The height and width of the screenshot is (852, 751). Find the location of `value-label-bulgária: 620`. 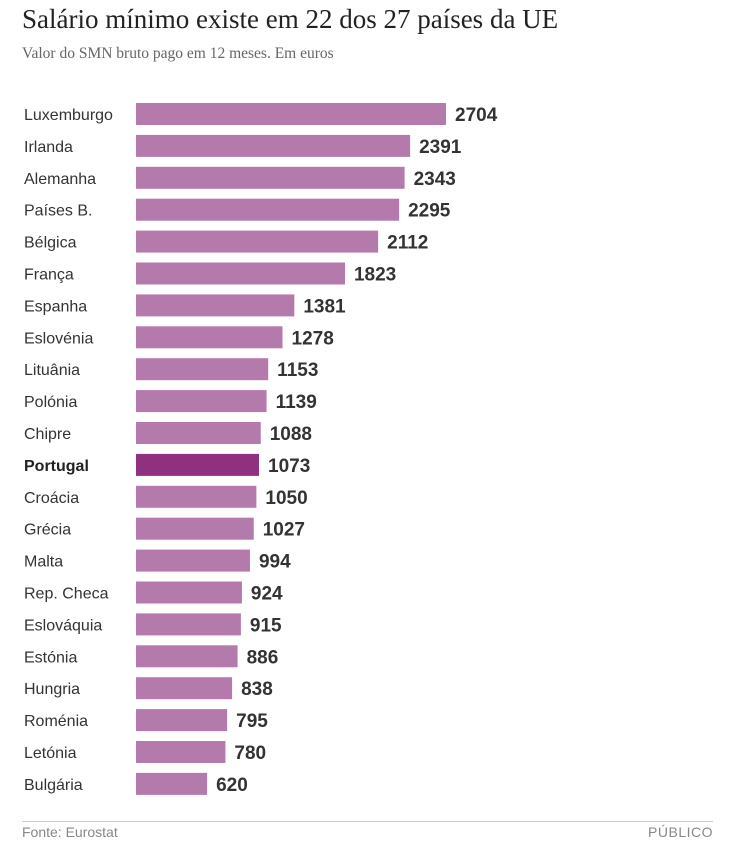

value-label-bulgária: 620 is located at coordinates (232, 785).